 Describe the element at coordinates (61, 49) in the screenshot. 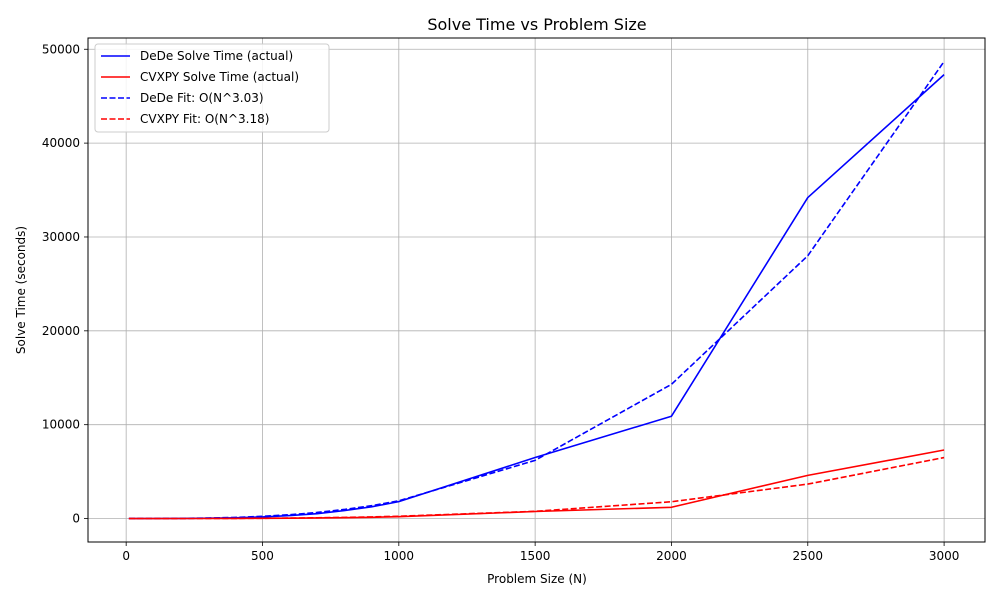

I see `y-tick-label: 50000` at that location.